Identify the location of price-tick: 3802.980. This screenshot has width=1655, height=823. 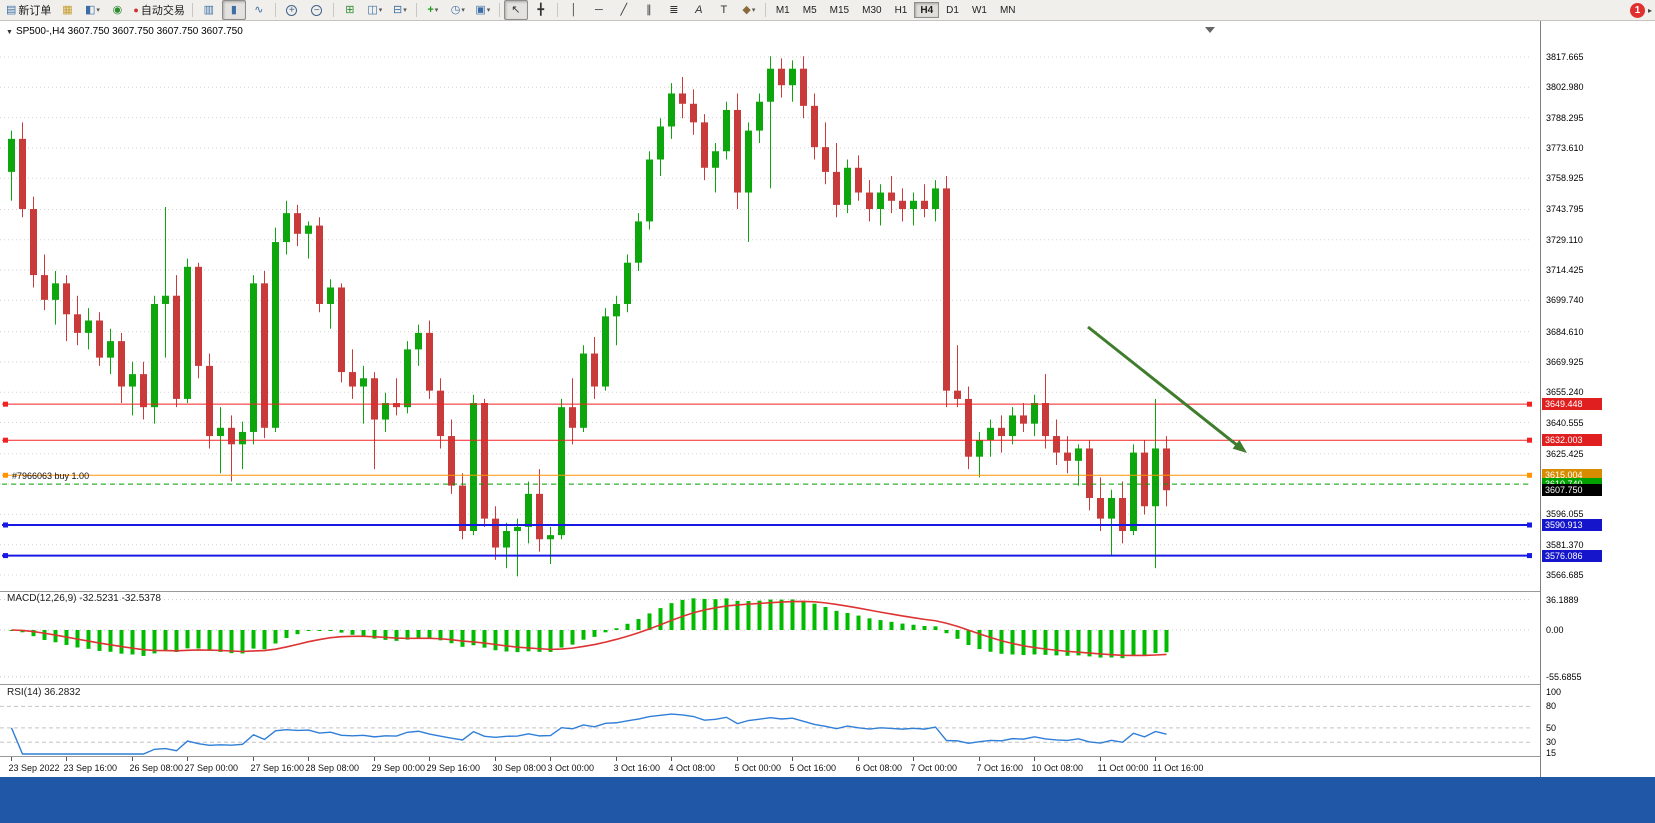
(1565, 87).